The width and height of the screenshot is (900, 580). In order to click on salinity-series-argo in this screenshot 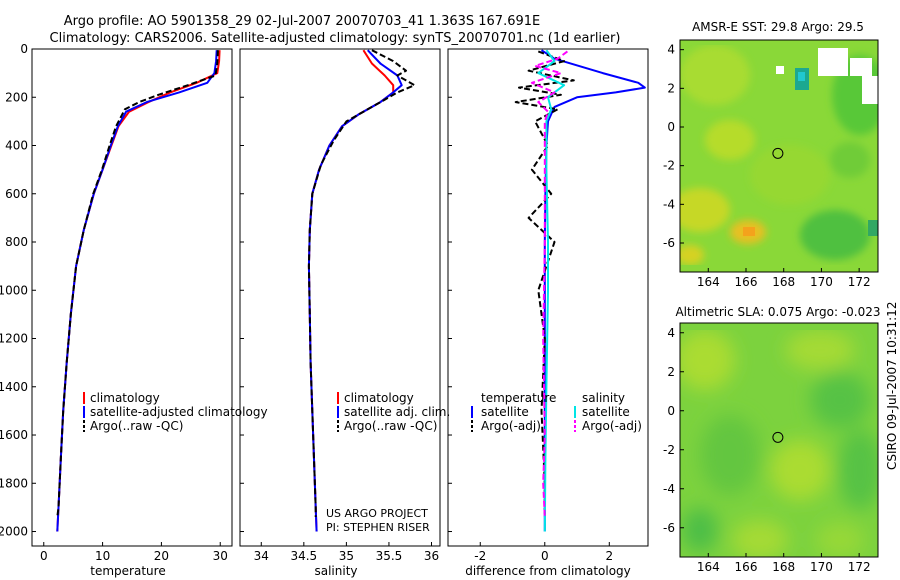, I will do `click(361, 283)`.